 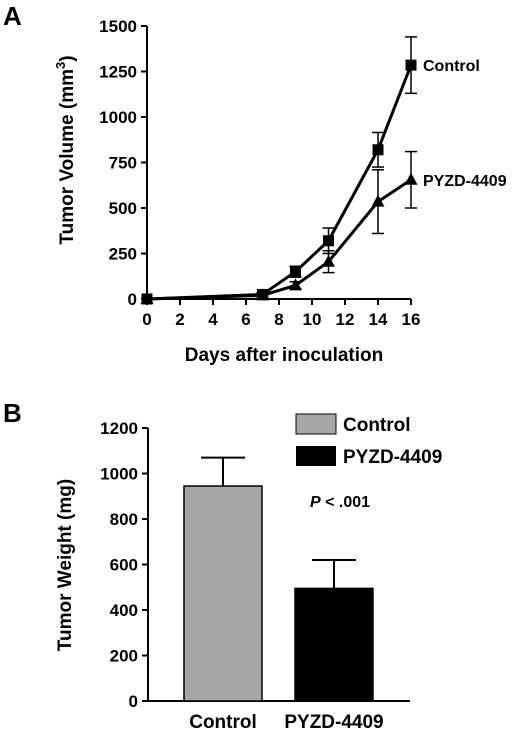 What do you see at coordinates (333, 721) in the screenshot?
I see `xtick-label-b: PYZD-4409` at bounding box center [333, 721].